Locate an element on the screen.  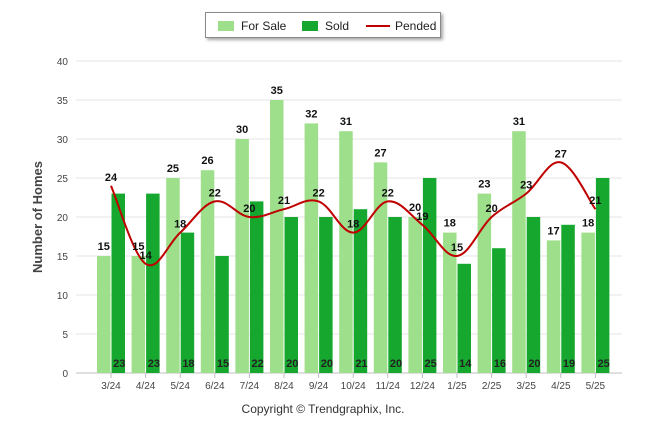
x-tick-label: 5/25 is located at coordinates (596, 386).